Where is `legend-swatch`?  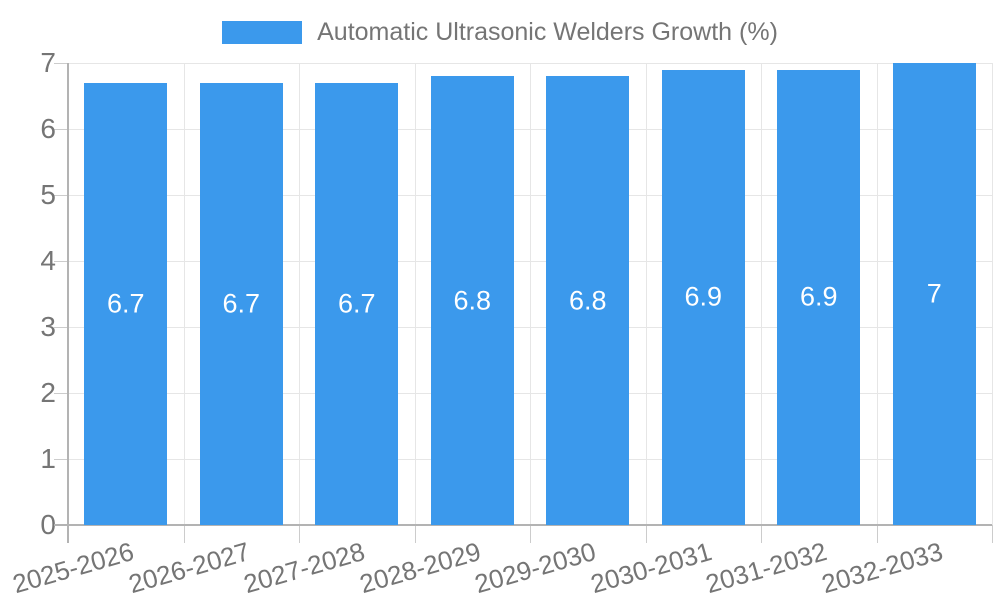
legend-swatch is located at coordinates (262, 32).